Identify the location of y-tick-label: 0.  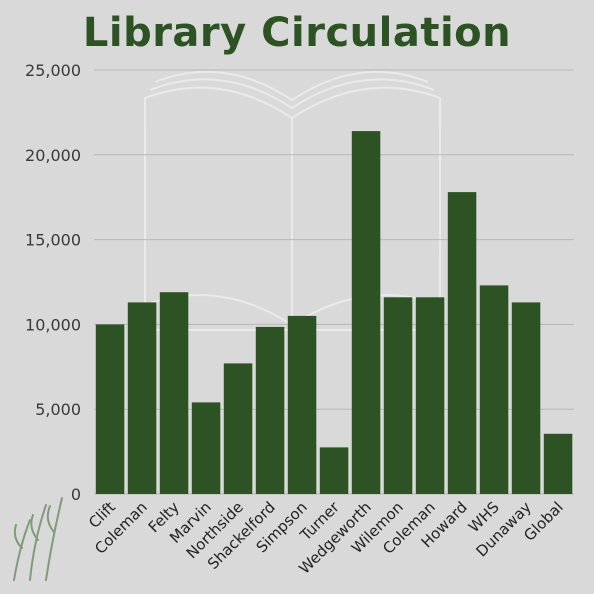
(76, 494).